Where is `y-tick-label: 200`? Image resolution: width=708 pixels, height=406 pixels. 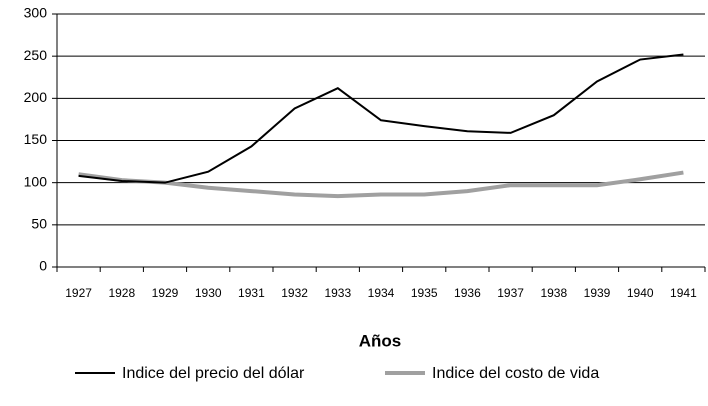 y-tick-label: 200 is located at coordinates (36, 97).